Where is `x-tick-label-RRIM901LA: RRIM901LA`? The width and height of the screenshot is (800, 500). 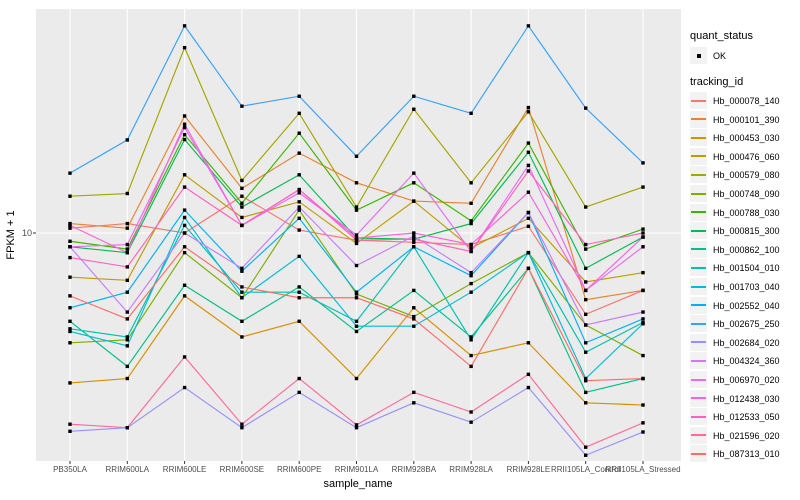
x-tick-label-RRIM901LA: RRIM901LA is located at coordinates (356, 469).